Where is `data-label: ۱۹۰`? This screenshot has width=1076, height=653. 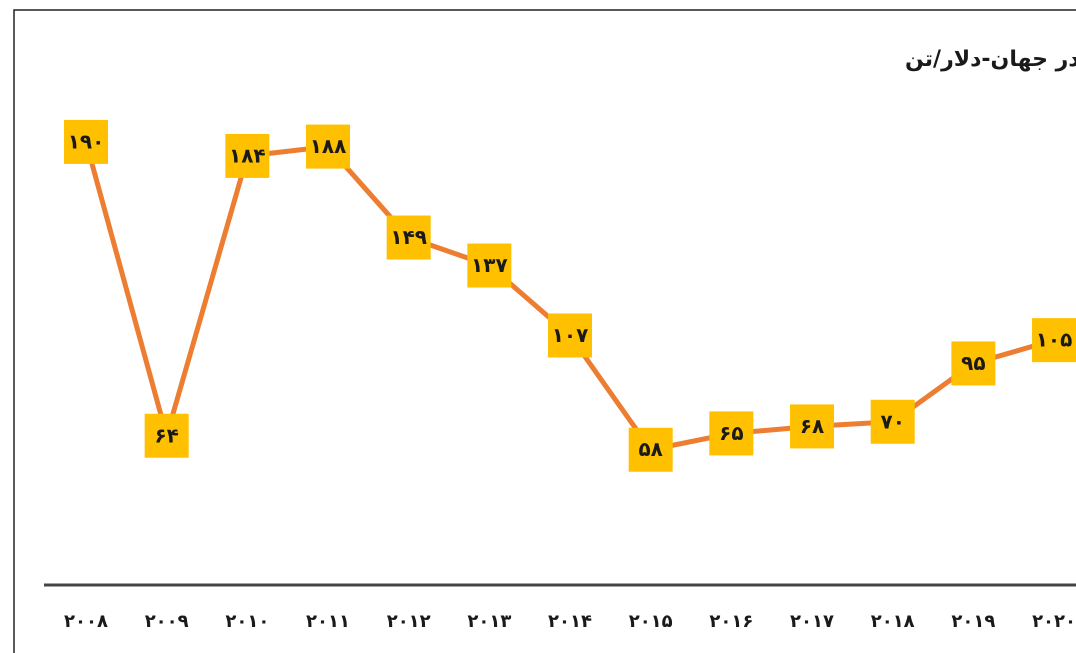 data-label: ۱۹۰ is located at coordinates (86, 141).